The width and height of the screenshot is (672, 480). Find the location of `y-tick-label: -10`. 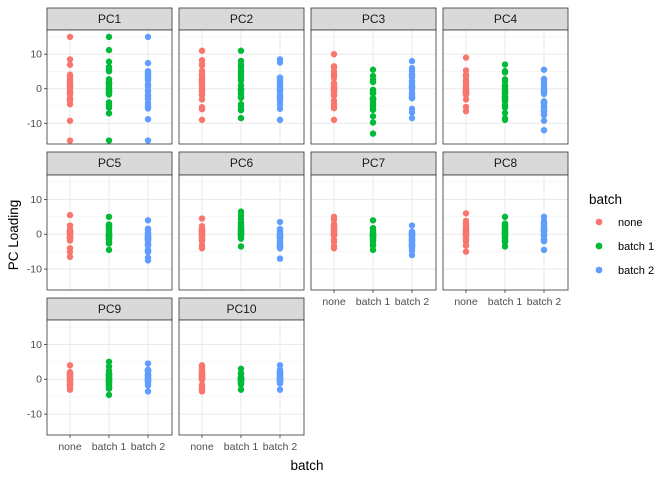

y-tick-label: -10 is located at coordinates (34, 270).